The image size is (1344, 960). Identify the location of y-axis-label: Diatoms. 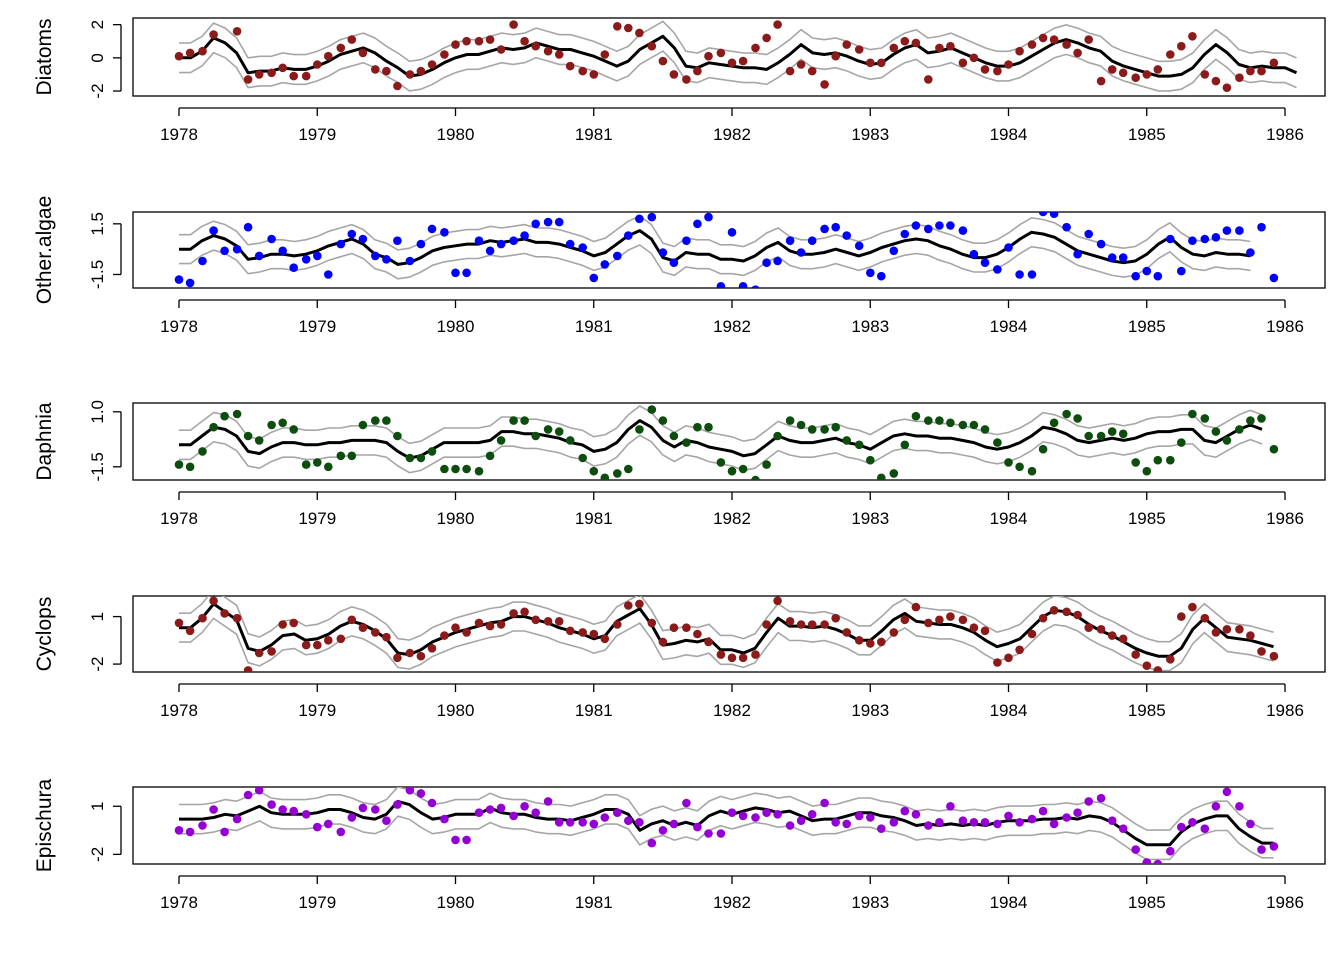
(44, 56).